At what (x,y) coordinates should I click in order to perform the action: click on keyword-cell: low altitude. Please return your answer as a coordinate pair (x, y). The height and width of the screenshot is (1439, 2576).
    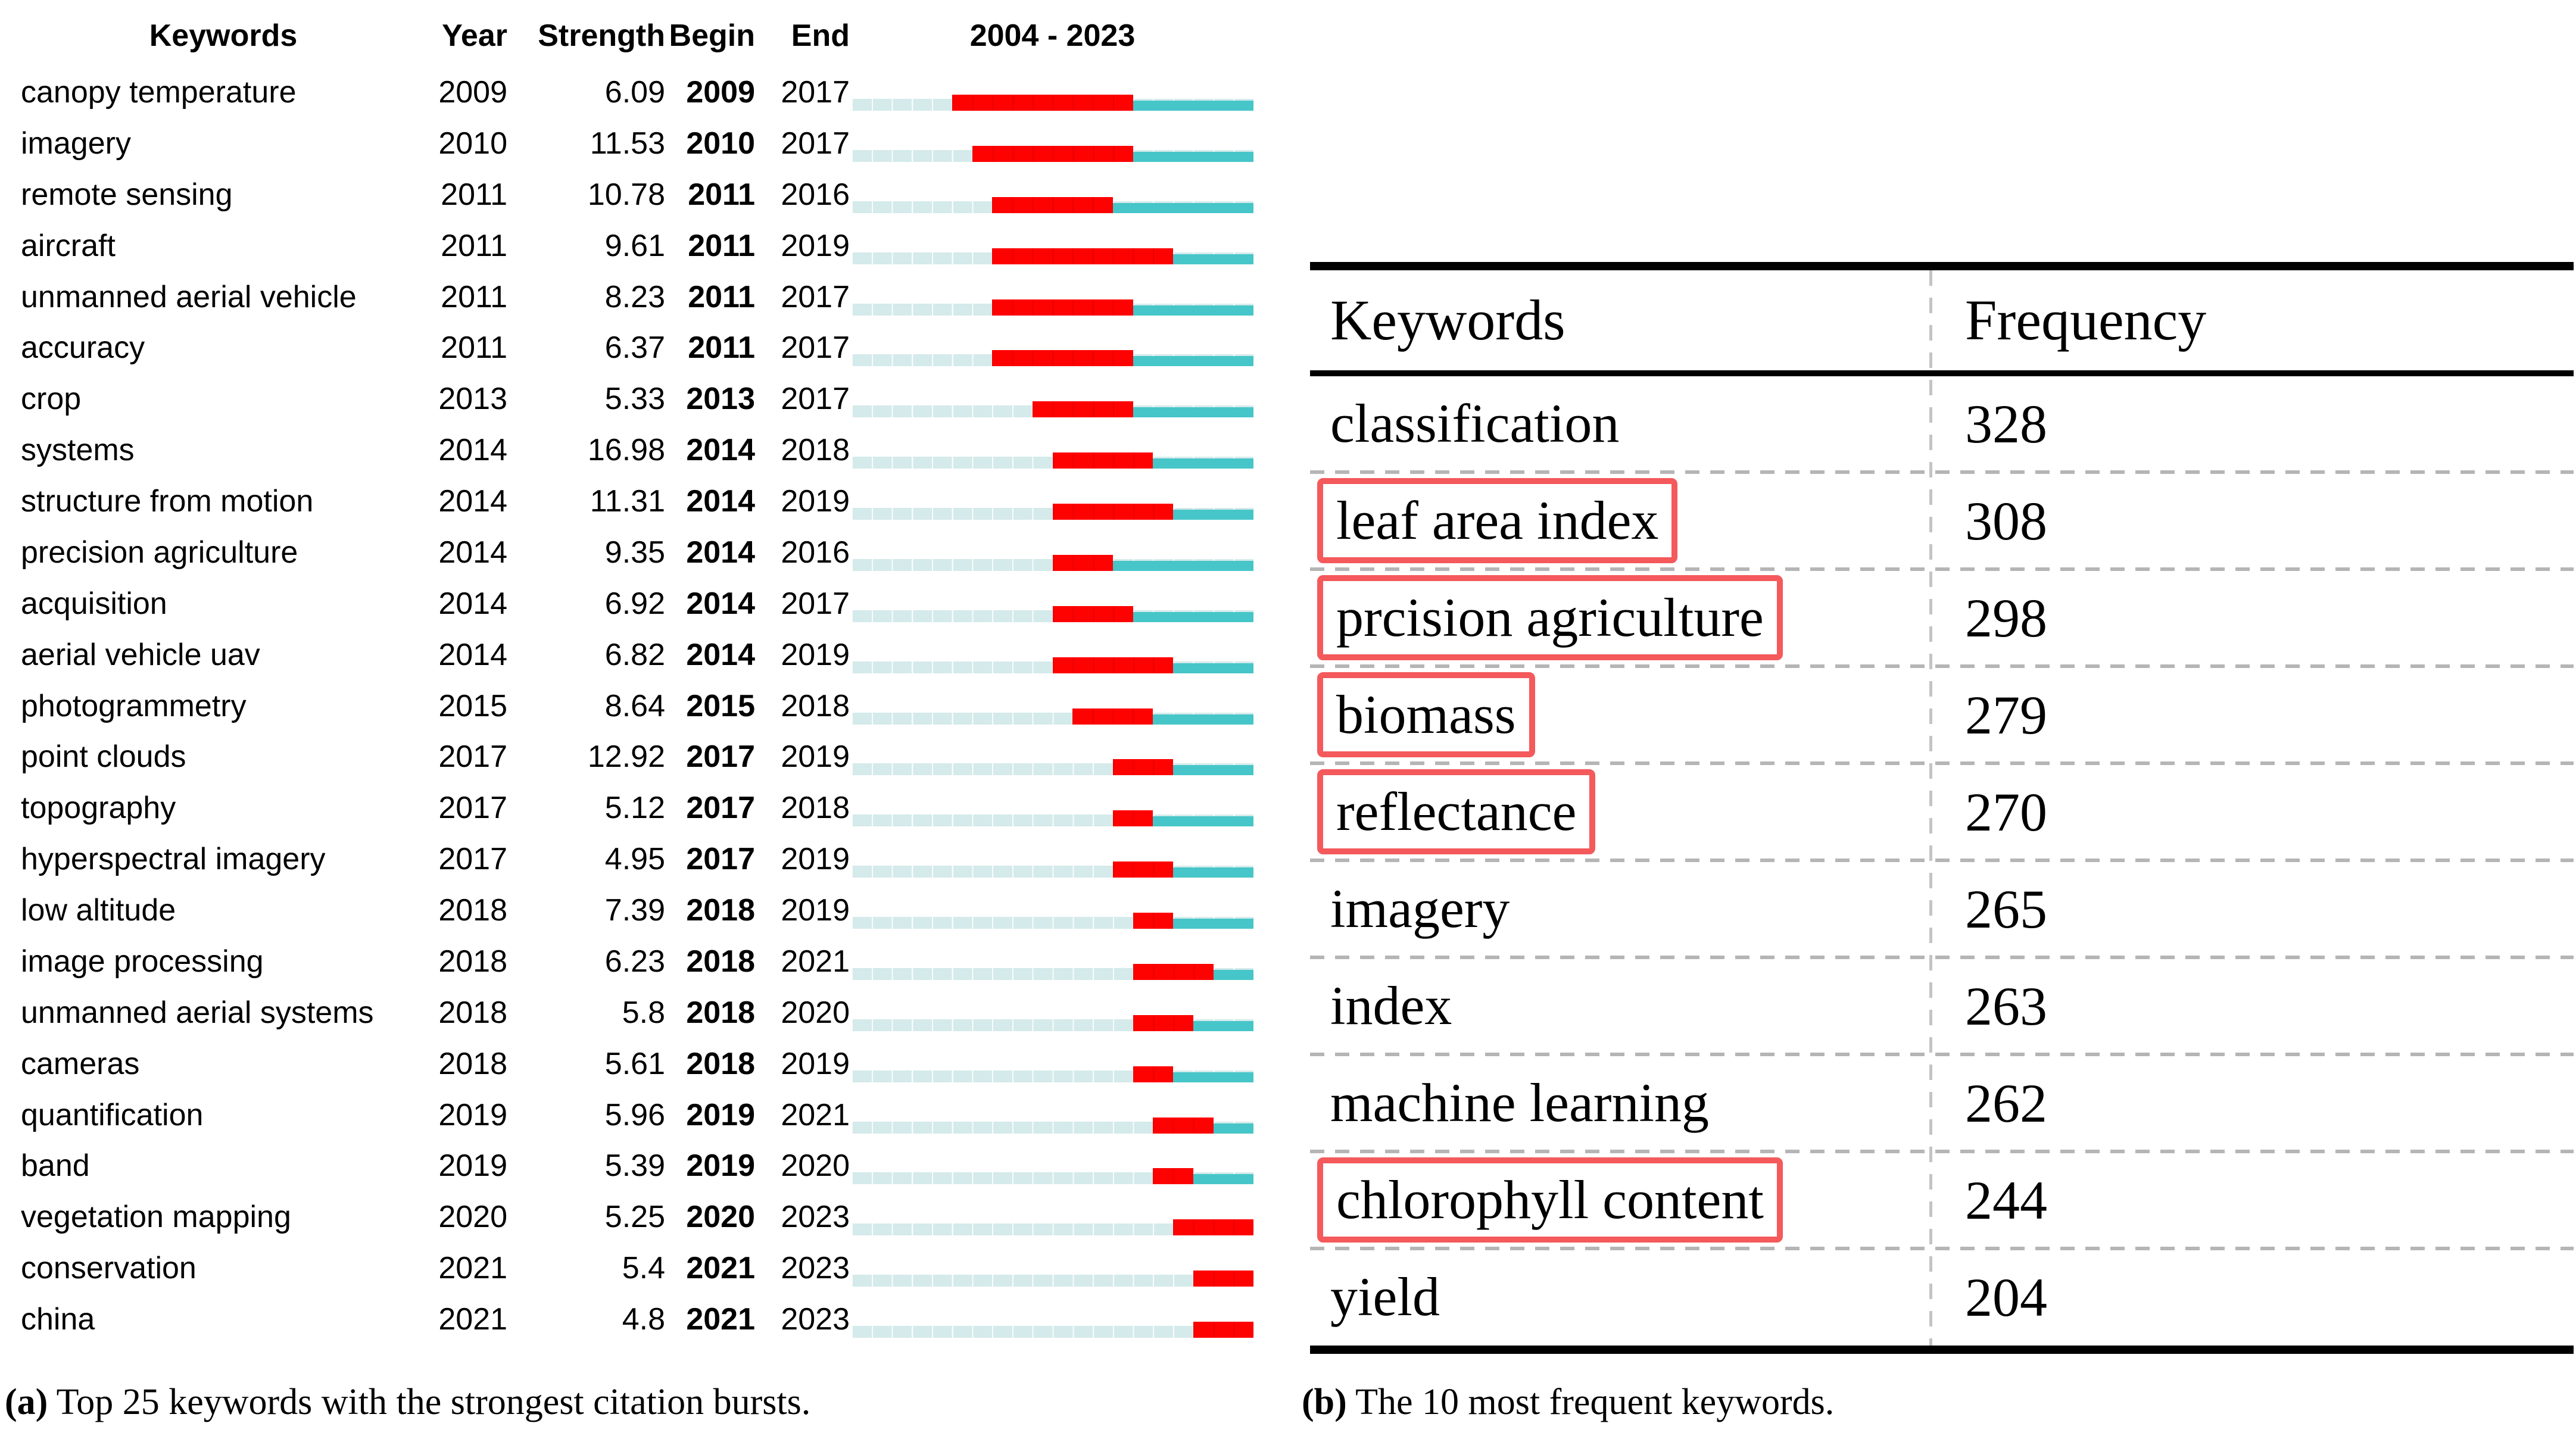
    Looking at the image, I should click on (98, 910).